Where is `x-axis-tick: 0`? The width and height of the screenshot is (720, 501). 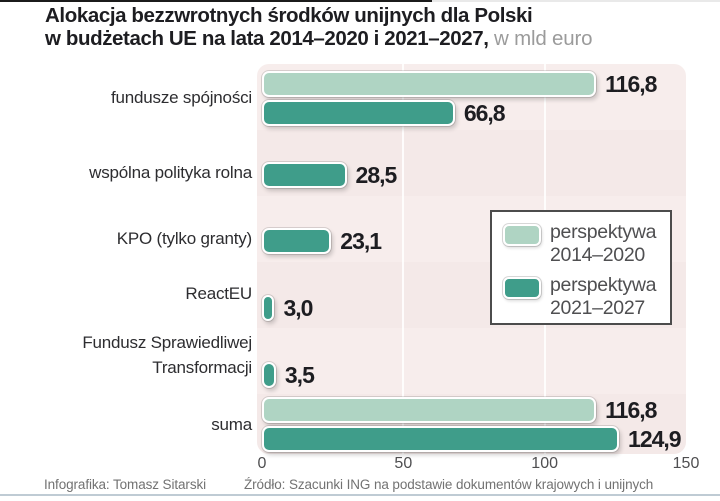 x-axis-tick: 0 is located at coordinates (262, 463).